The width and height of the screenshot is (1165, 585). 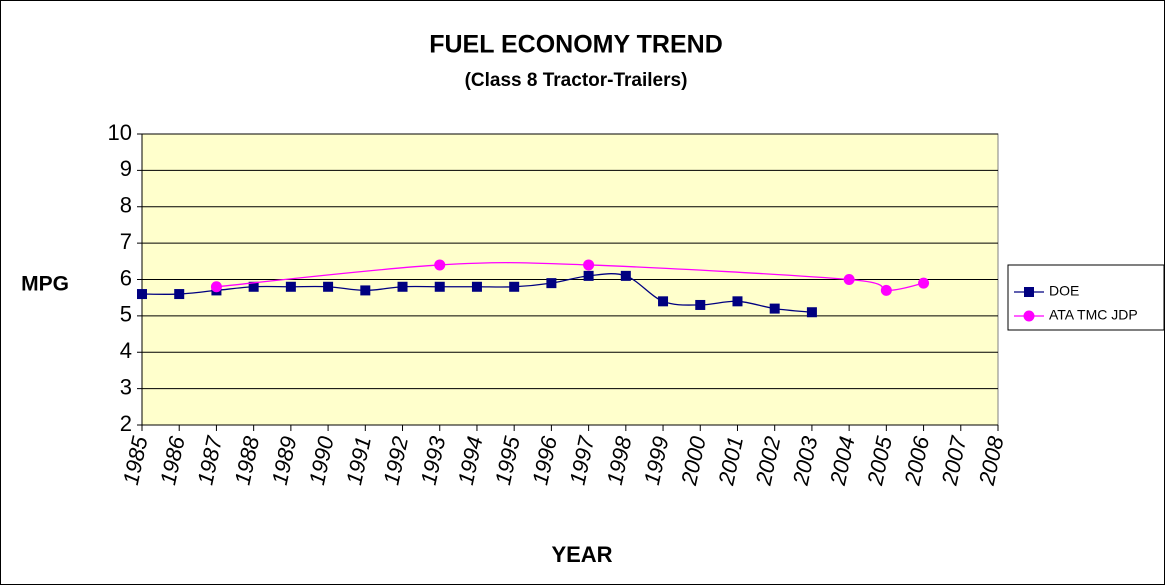 I want to click on y-tick-label: 7, so click(x=126, y=241).